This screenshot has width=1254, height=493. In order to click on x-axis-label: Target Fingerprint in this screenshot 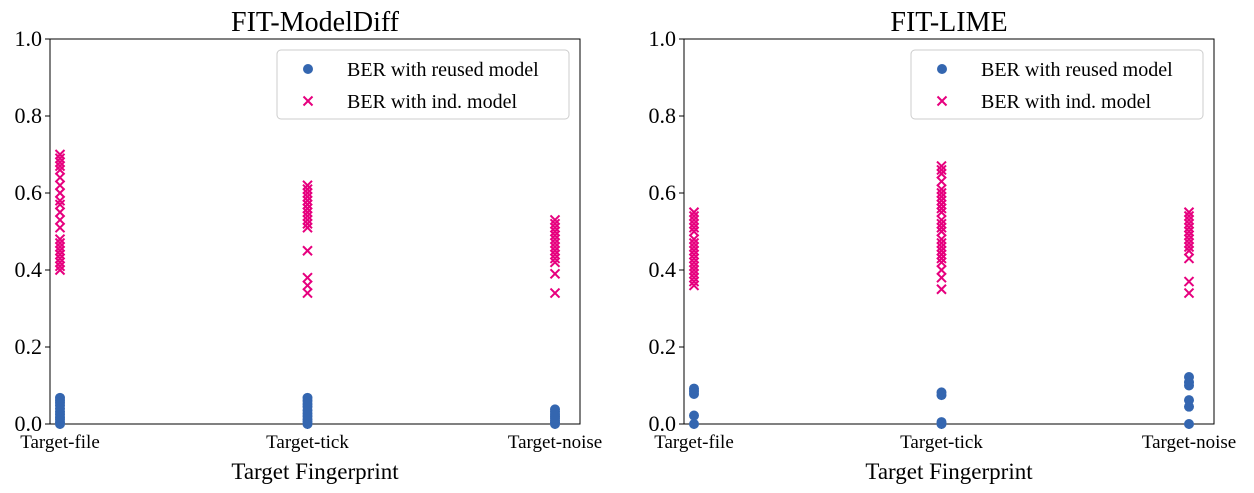, I will do `click(949, 471)`.